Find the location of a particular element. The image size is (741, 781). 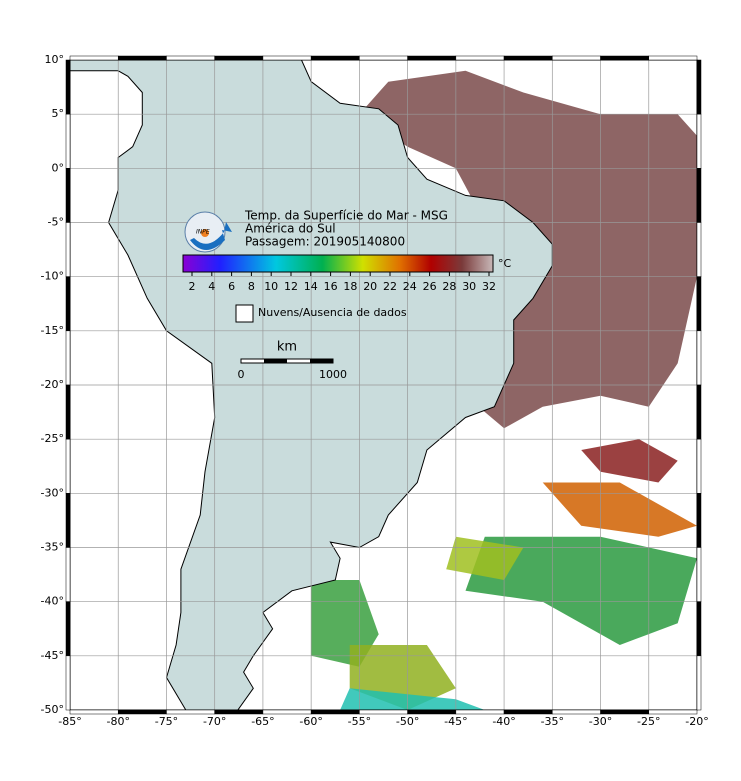

legend-swatch is located at coordinates (244, 313).